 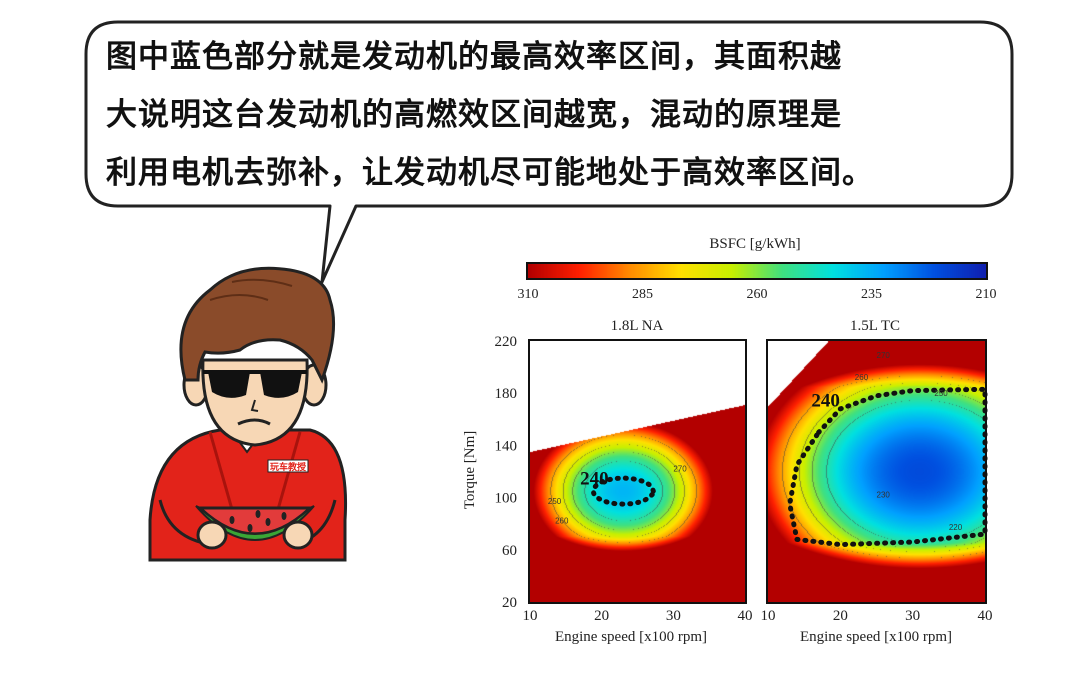 What do you see at coordinates (506, 342) in the screenshot?
I see `y-tick-label: 220` at bounding box center [506, 342].